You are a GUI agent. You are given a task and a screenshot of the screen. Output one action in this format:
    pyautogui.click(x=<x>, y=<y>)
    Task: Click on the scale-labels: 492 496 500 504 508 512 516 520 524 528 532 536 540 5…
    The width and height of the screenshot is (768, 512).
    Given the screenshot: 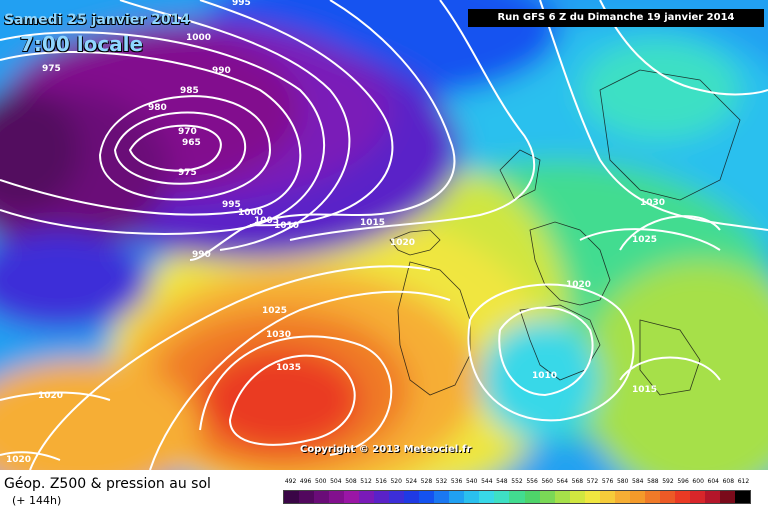 What is the action you would take?
    pyautogui.click(x=517, y=483)
    